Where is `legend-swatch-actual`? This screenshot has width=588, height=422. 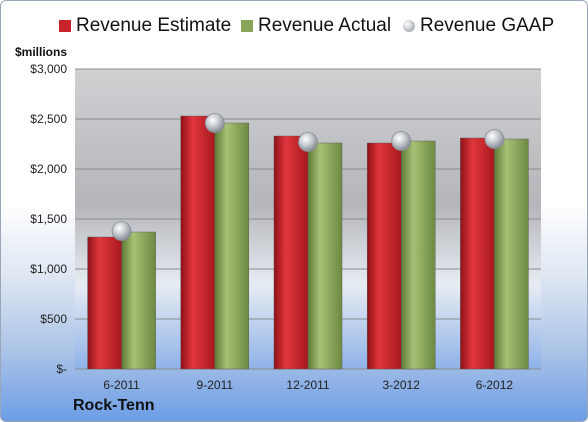 legend-swatch-actual is located at coordinates (247, 26).